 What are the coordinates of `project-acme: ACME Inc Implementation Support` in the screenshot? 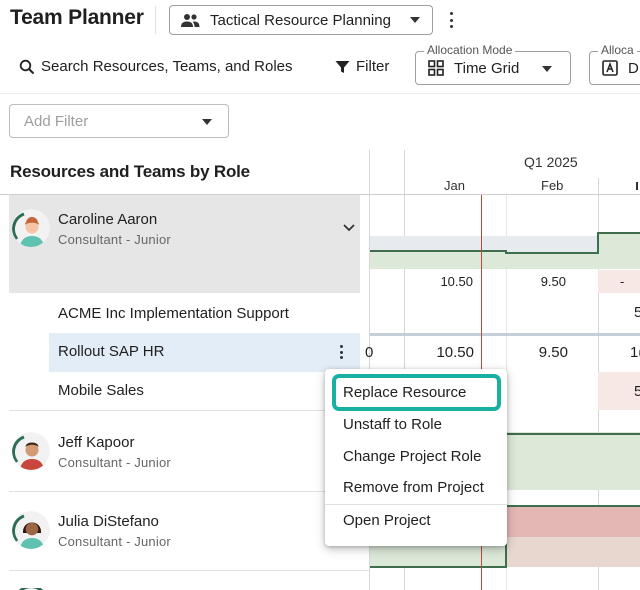 It's located at (173, 313).